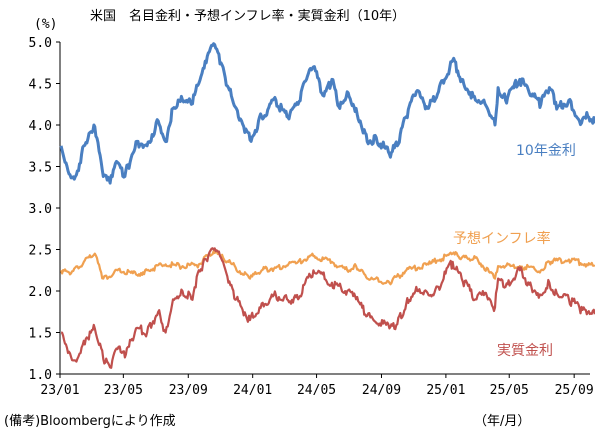 This screenshot has height=442, width=595. Describe the element at coordinates (381, 390) in the screenshot. I see `x-tick-label: 24/09` at that location.